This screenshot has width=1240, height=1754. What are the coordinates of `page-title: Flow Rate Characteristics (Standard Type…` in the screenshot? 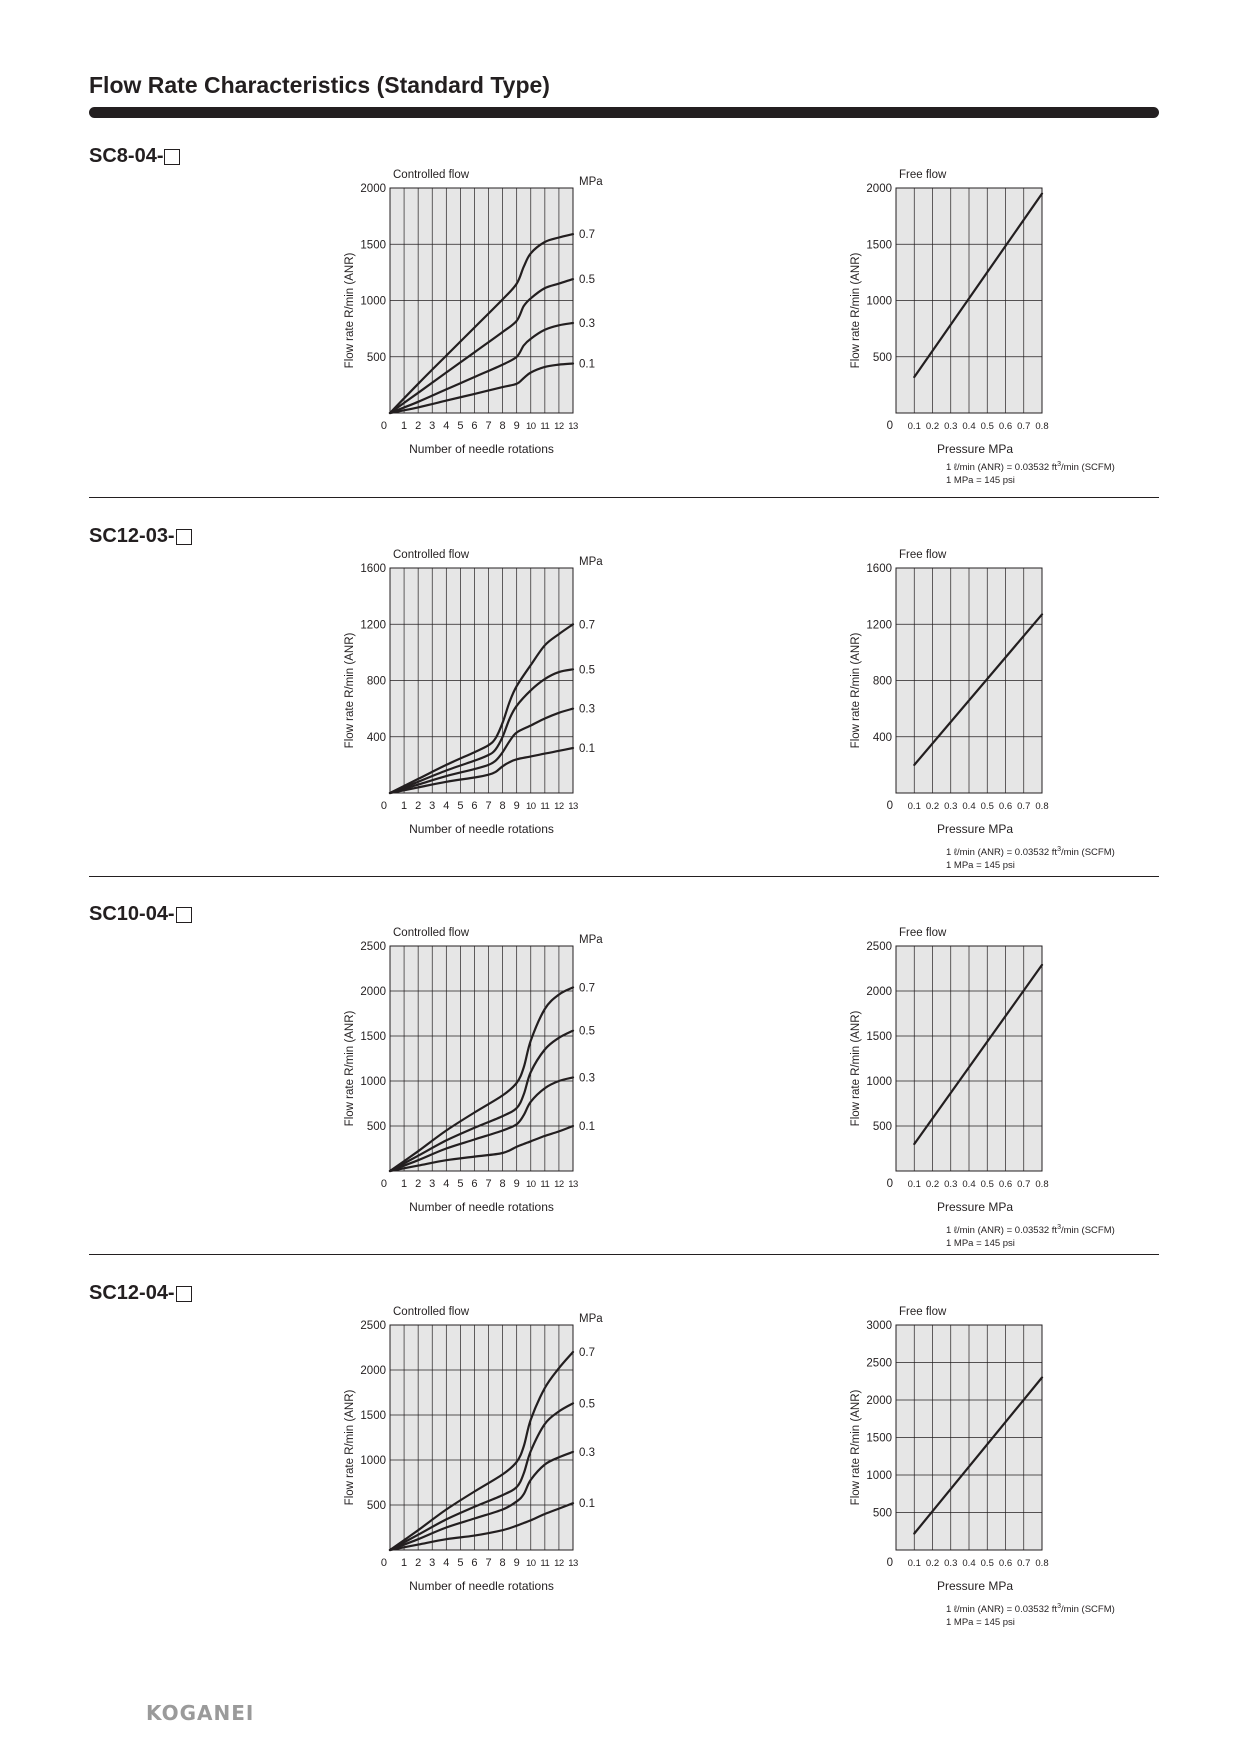 It's located at (319, 85).